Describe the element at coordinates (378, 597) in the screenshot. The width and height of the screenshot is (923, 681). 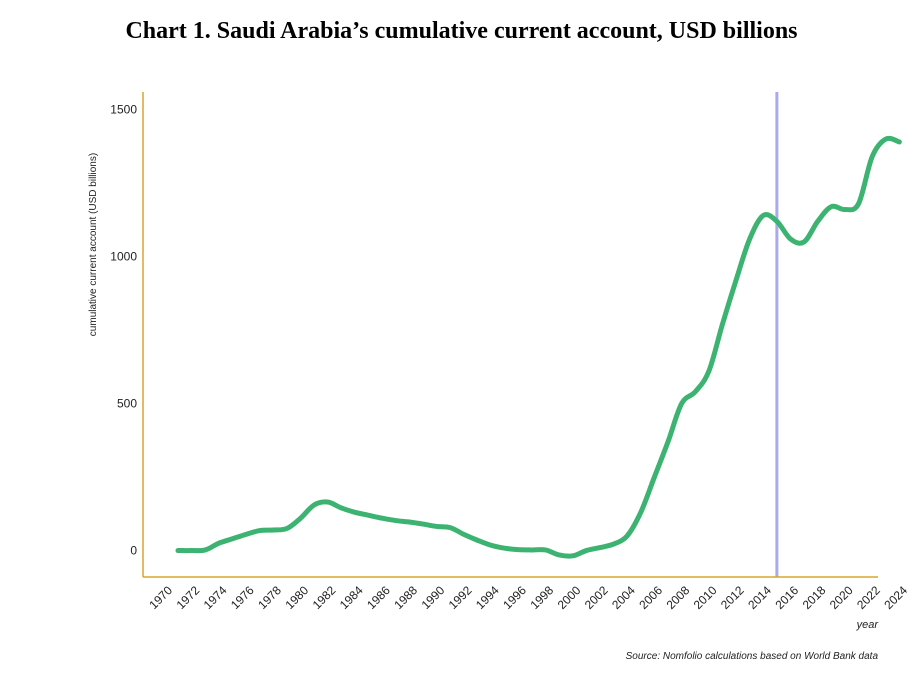
I see `x-tick-label: 1986` at that location.